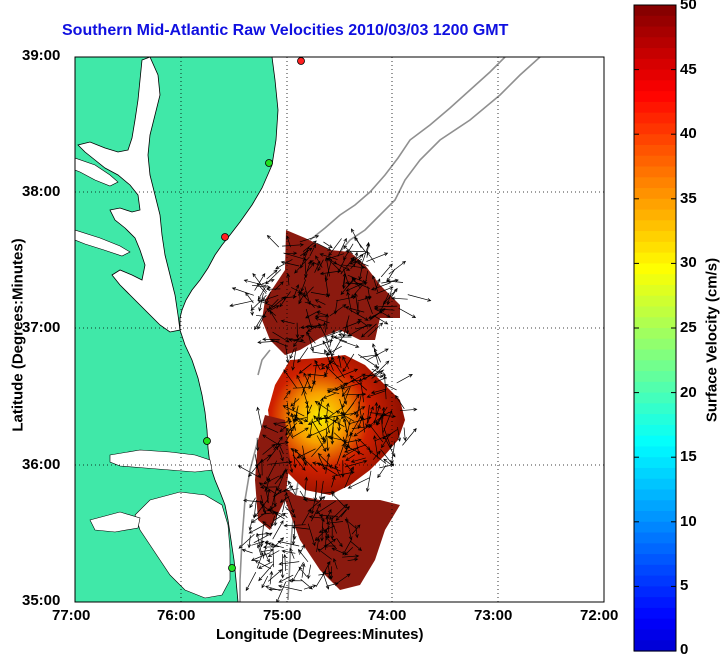 The height and width of the screenshot is (659, 724). I want to click on sound-inlet, so click(115, 522).